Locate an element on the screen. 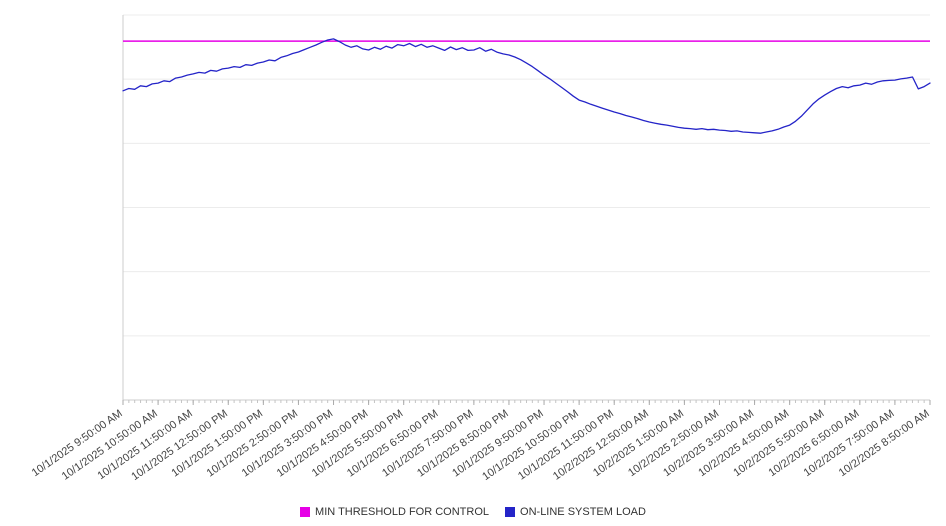  legend-item-system-load: ON-LINE SYSTEM LOAD is located at coordinates (575, 512).